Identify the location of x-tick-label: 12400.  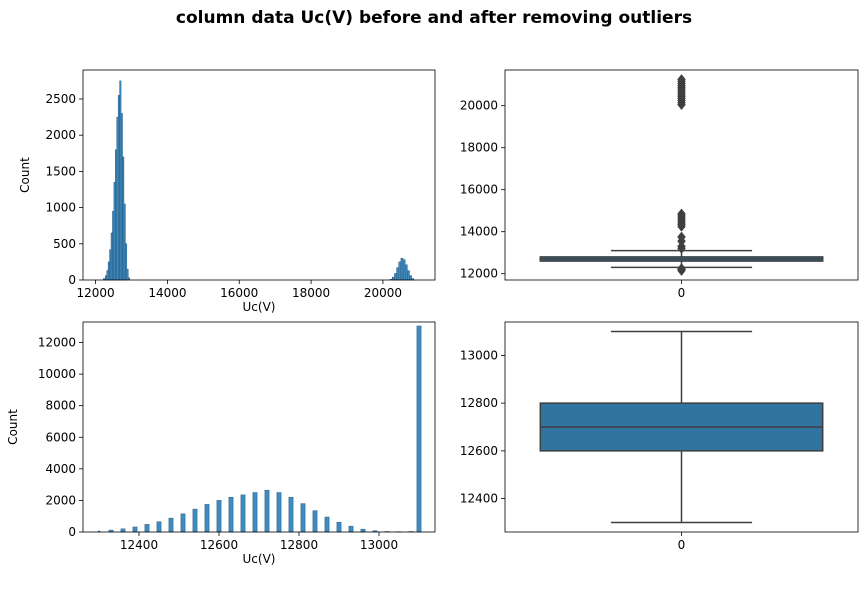
(139, 545).